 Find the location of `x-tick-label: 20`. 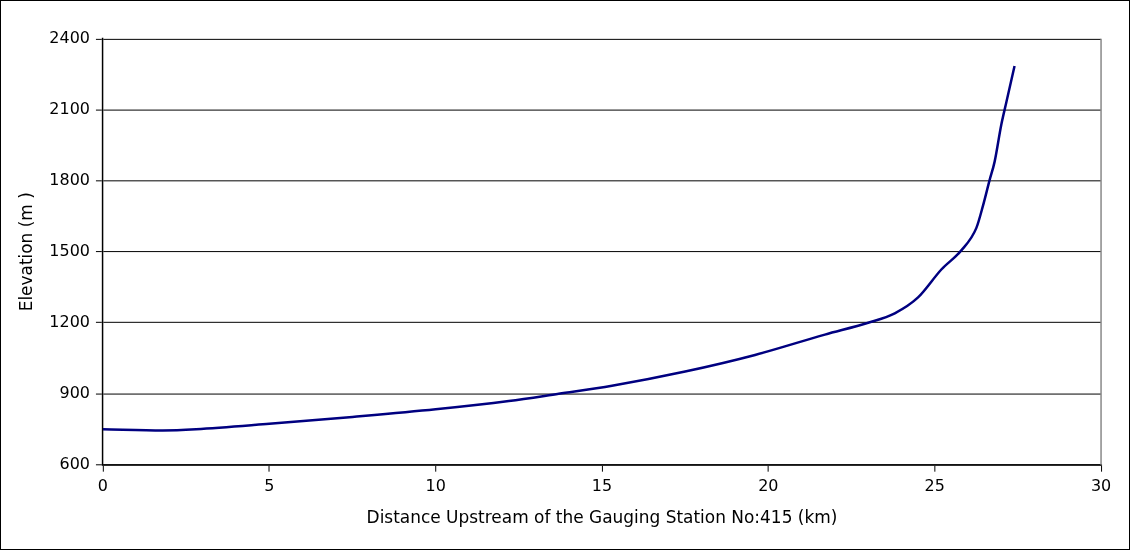

x-tick-label: 20 is located at coordinates (768, 486).